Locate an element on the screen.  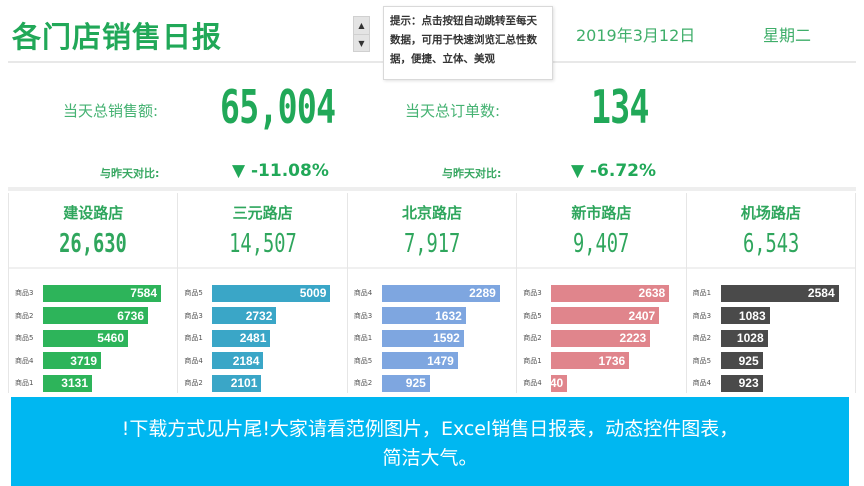
triangle-down-icon: ▼ is located at coordinates (361, 43).